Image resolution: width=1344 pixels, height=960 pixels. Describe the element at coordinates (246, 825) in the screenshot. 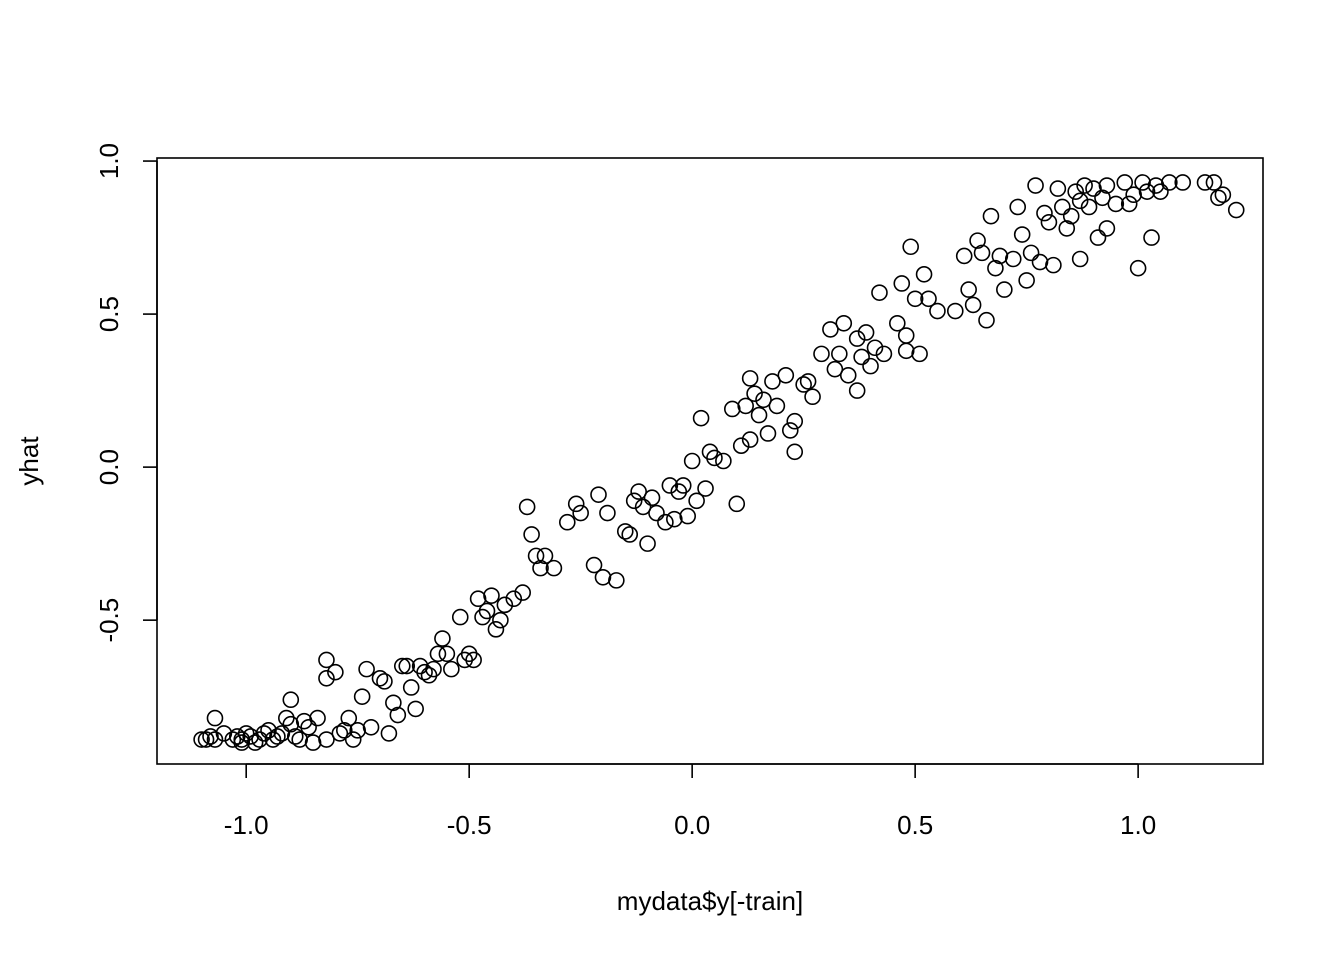

I see `x-tick-label: -1.0` at that location.